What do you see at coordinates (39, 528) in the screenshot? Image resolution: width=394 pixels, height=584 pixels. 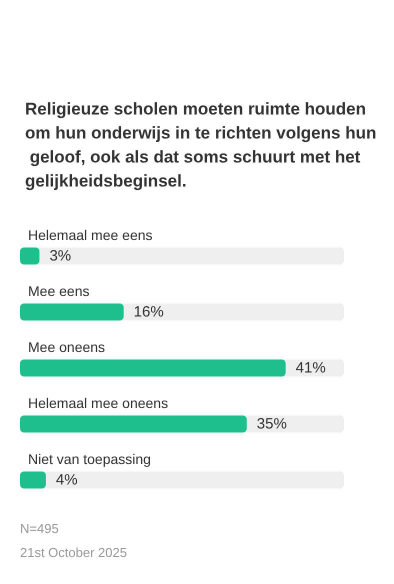 I see `text: N=495` at bounding box center [39, 528].